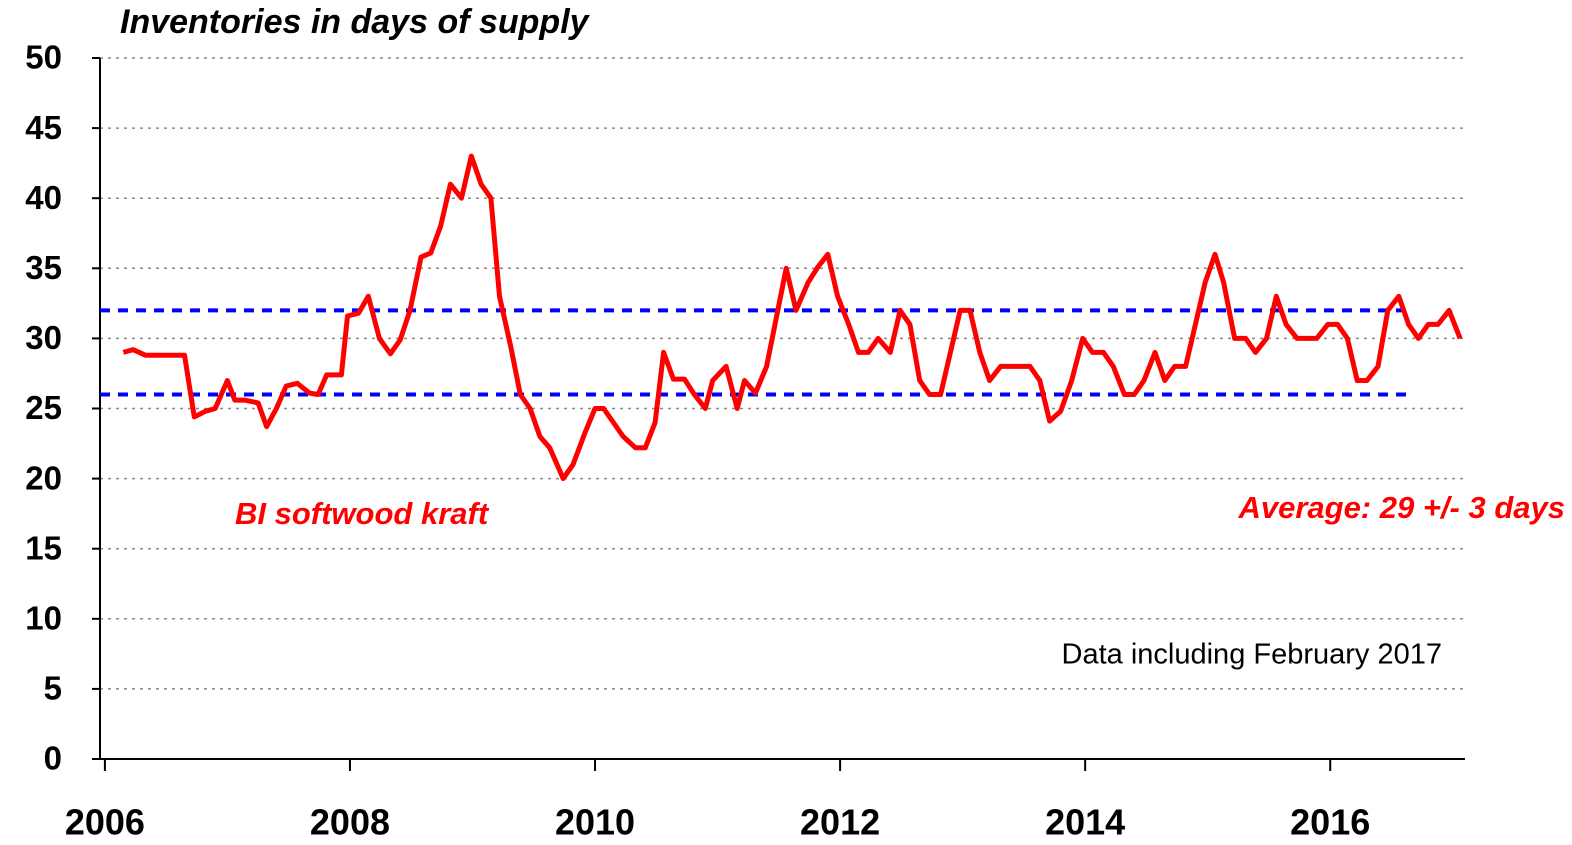 The height and width of the screenshot is (845, 1572). What do you see at coordinates (105, 822) in the screenshot?
I see `x-tick-label: 2006` at bounding box center [105, 822].